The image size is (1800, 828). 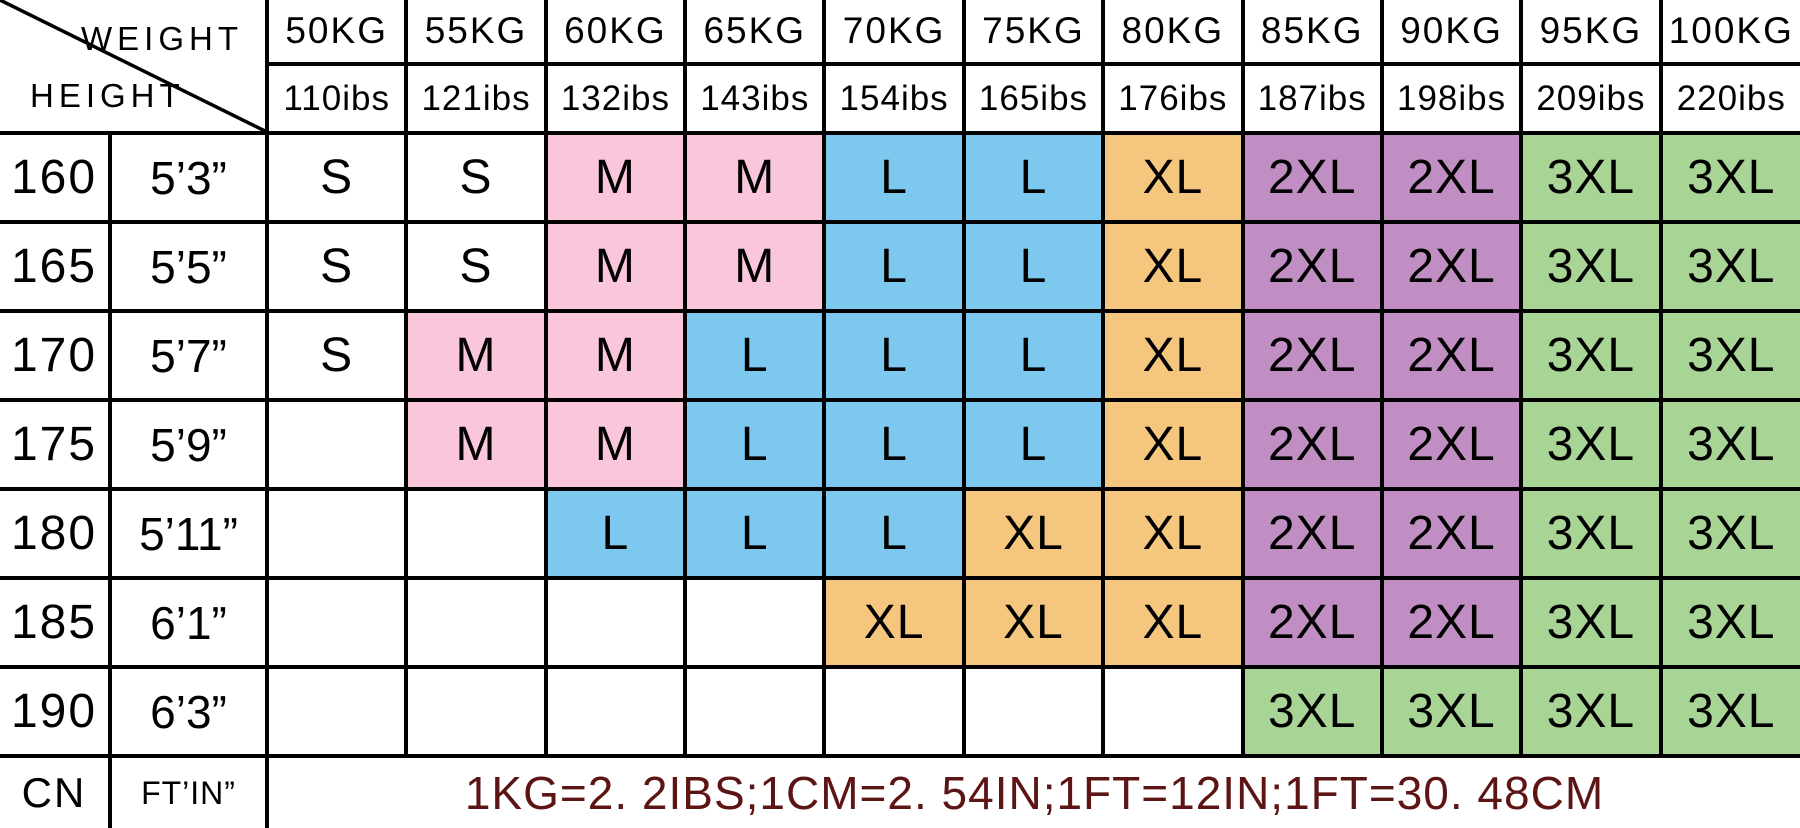 I want to click on weight-header-kg: 80KG, so click(x=1173, y=33).